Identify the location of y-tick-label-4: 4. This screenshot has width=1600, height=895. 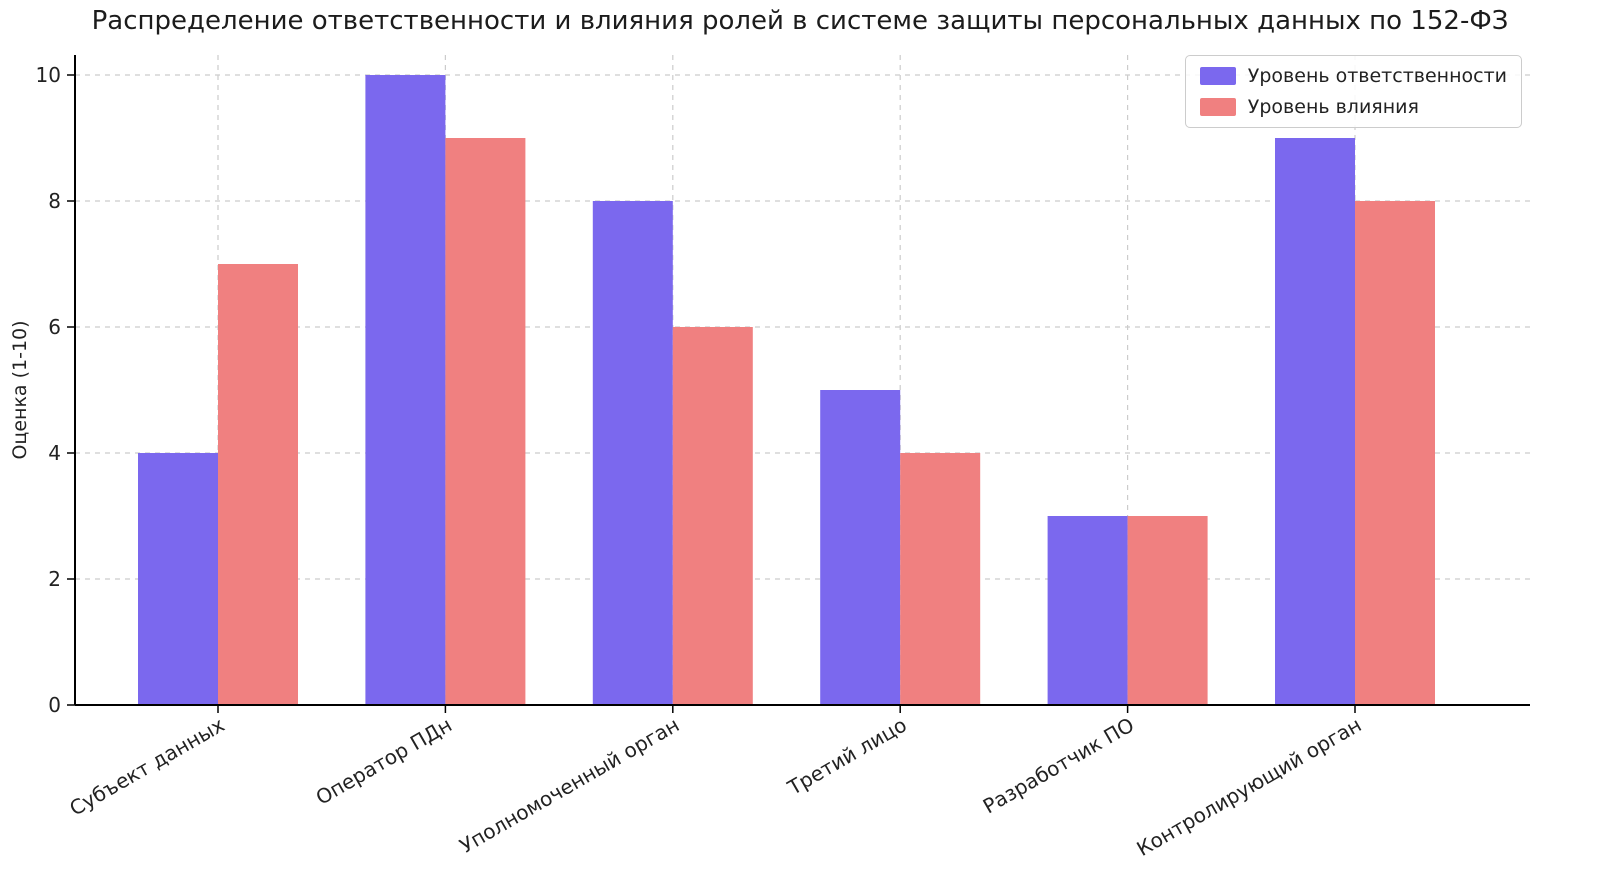
(54, 453).